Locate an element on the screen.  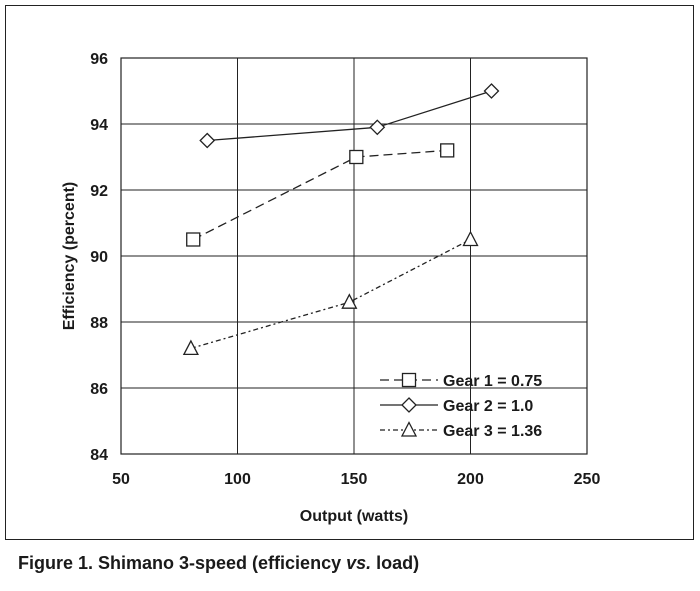
x-tick-label: 150 is located at coordinates (354, 479).